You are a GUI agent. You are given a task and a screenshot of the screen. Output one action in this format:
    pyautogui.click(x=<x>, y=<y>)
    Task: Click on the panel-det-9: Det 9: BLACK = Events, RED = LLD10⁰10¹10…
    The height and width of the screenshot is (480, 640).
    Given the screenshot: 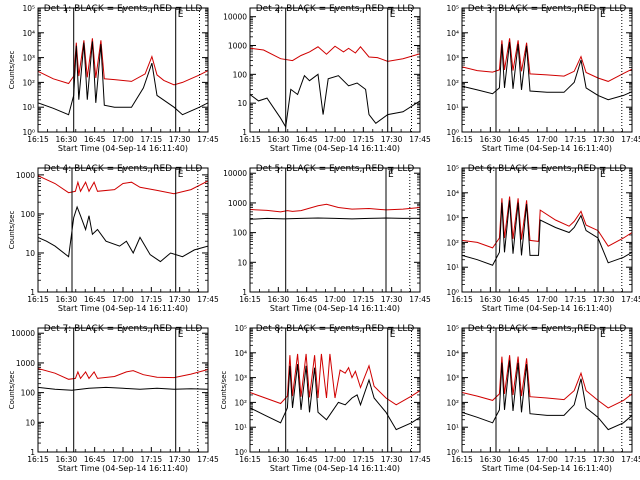 What is the action you would take?
    pyautogui.click(x=543, y=398)
    